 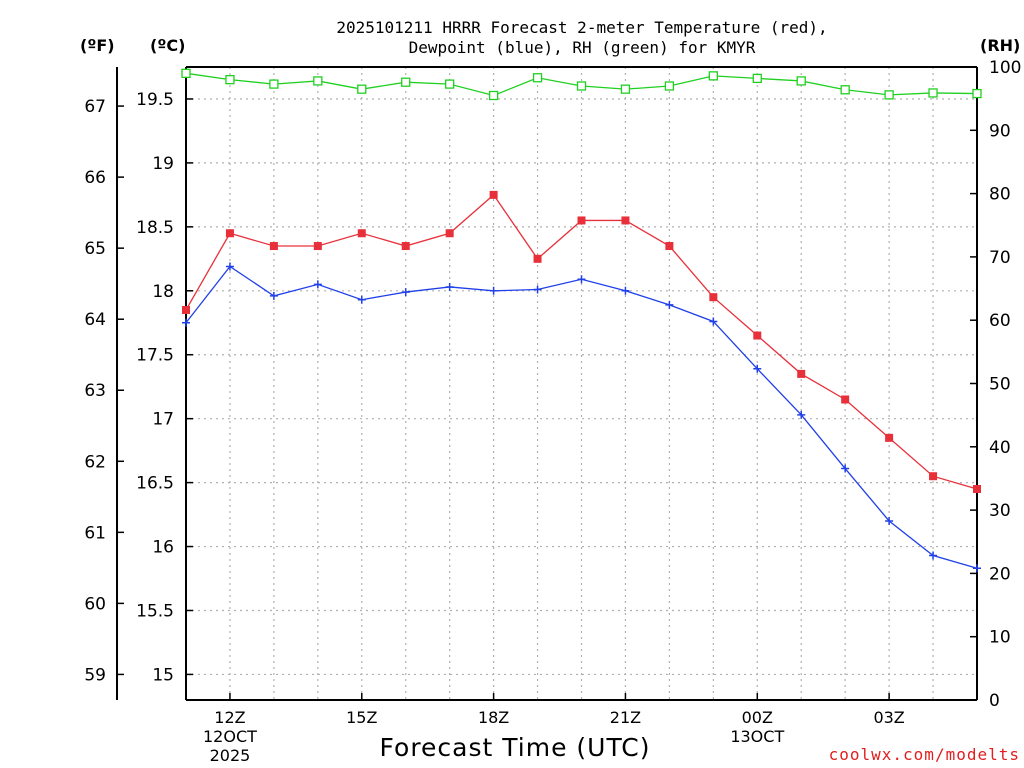 I want to click on celsius-tick-label: 18.5, so click(x=155, y=228).